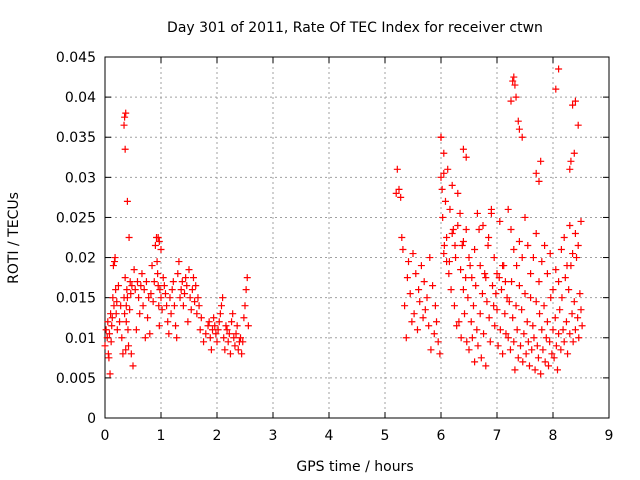  What do you see at coordinates (441, 436) in the screenshot?
I see `x-tick-label: 6` at bounding box center [441, 436].